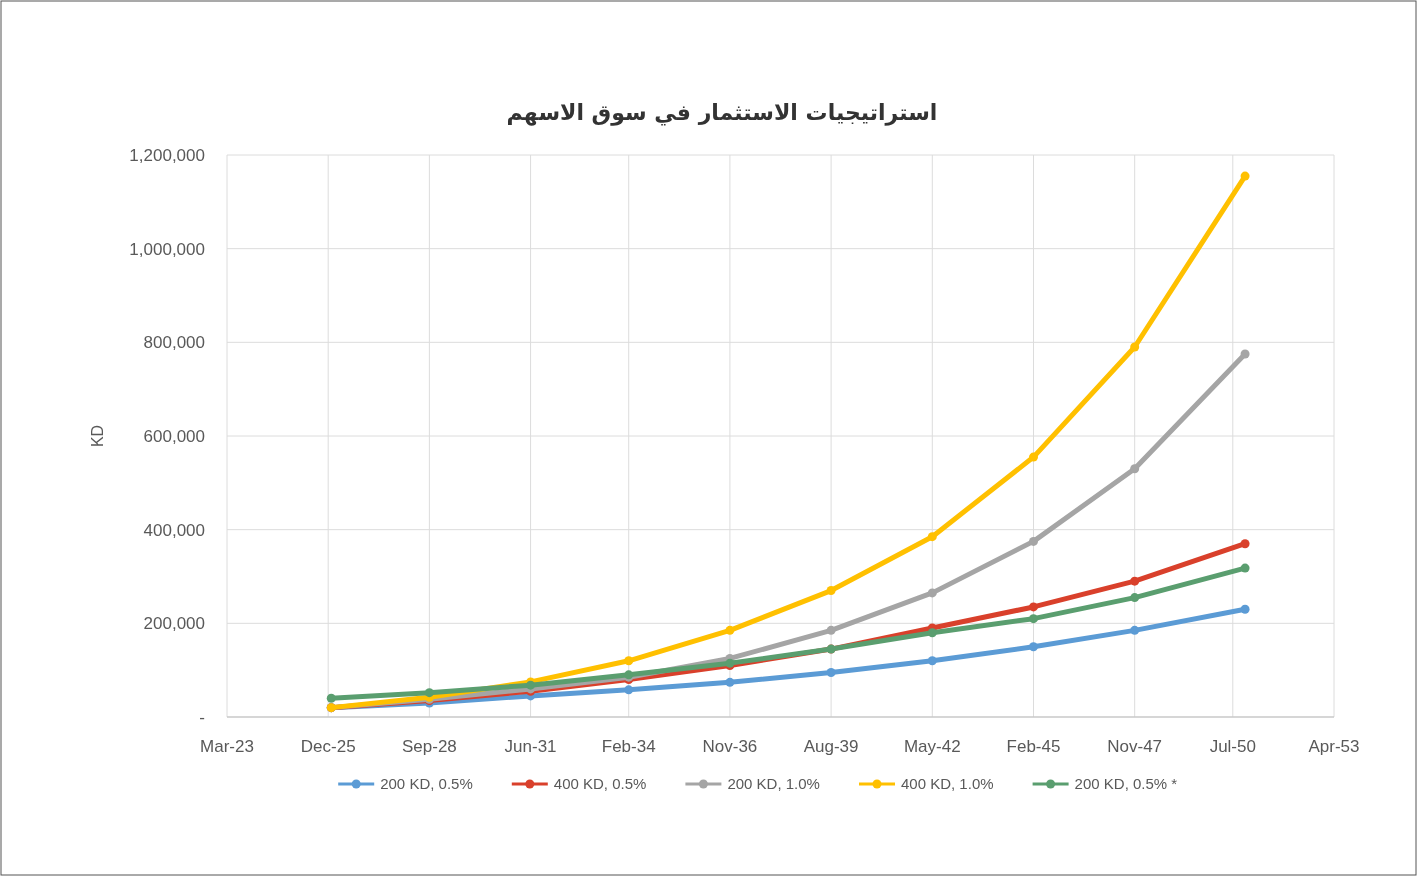 This screenshot has height=876, width=1417. Describe the element at coordinates (722, 113) in the screenshot. I see `chart-title: استراتيجيات الاستثمار في سوق الاسهم` at that location.